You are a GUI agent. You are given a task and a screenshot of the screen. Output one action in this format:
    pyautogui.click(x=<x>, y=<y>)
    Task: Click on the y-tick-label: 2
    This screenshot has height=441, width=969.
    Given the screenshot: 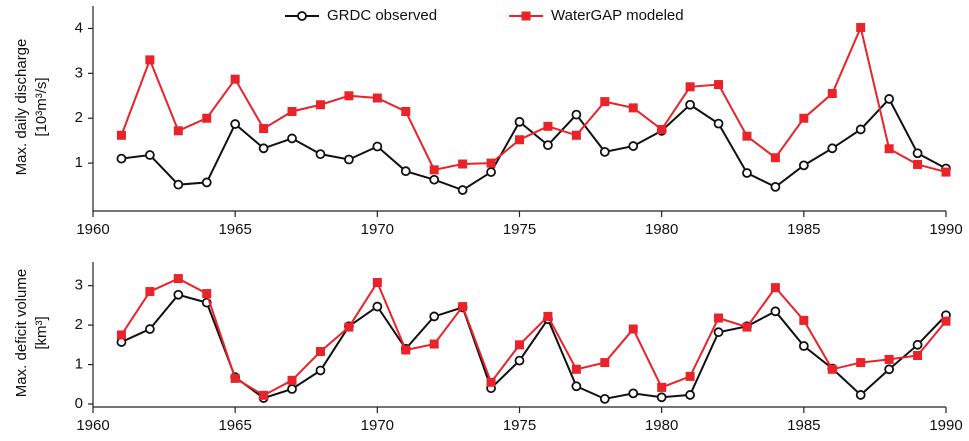 What is the action you would take?
    pyautogui.click(x=79, y=117)
    